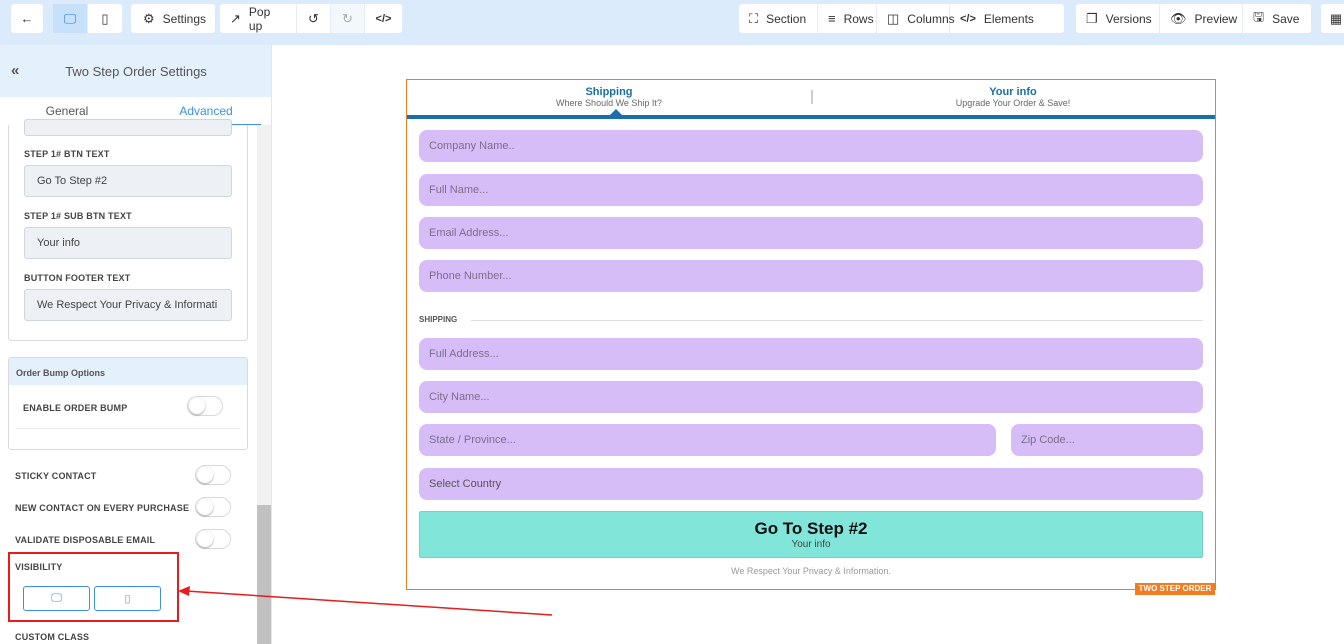  I want to click on partial-input, so click(128, 127).